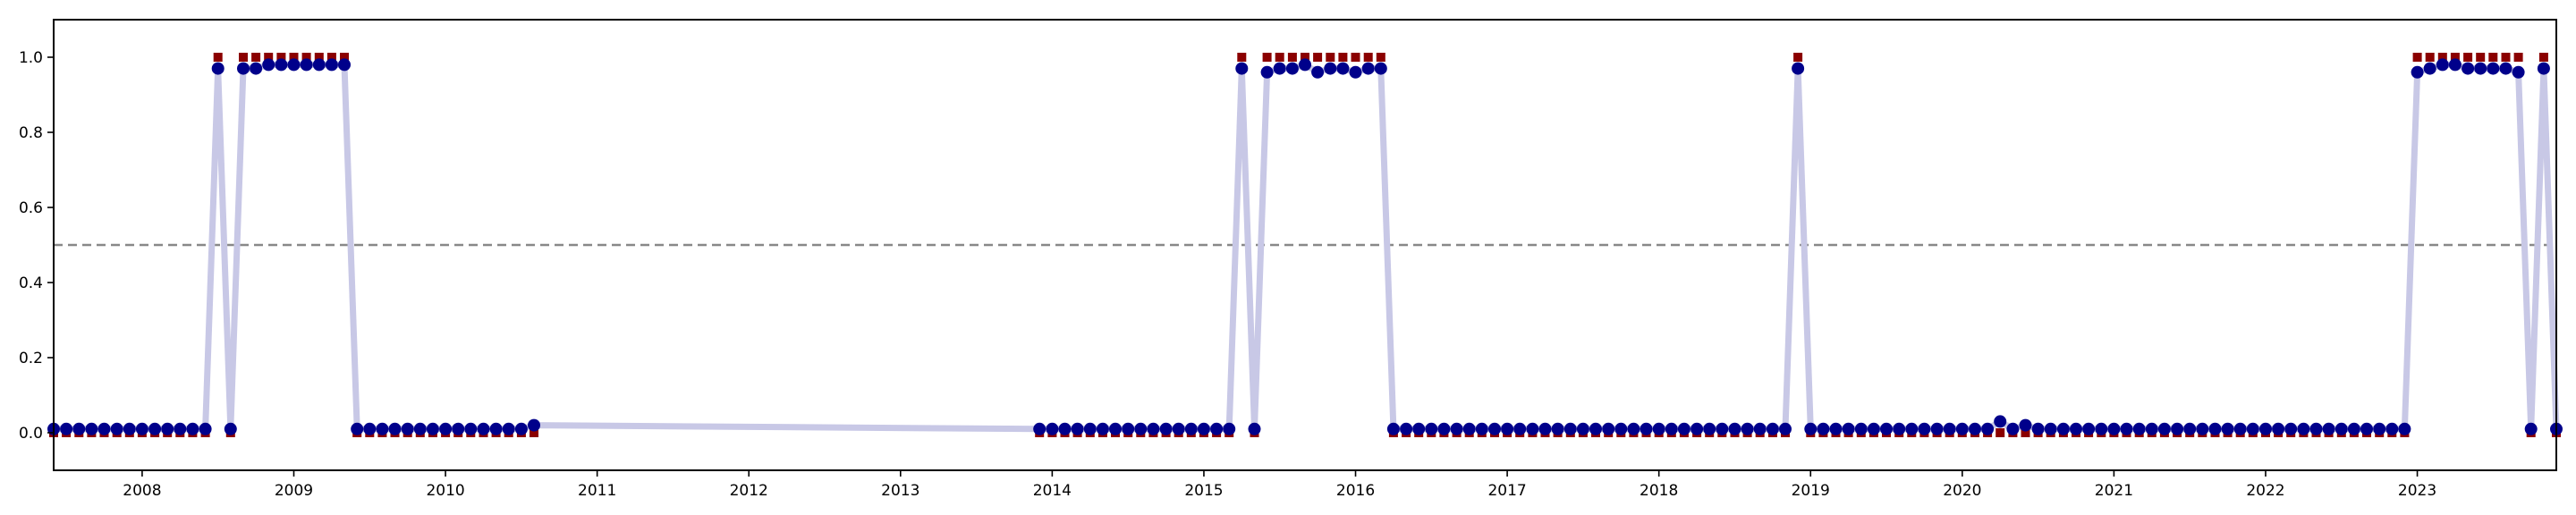 This screenshot has width=2576, height=515. I want to click on y-tick-label: 0.4, so click(31, 283).